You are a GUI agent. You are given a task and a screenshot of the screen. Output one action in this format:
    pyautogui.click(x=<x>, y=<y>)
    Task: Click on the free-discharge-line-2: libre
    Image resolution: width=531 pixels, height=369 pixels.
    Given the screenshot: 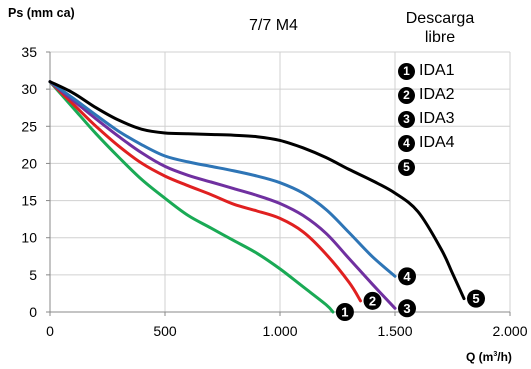 What is the action you would take?
    pyautogui.click(x=440, y=37)
    